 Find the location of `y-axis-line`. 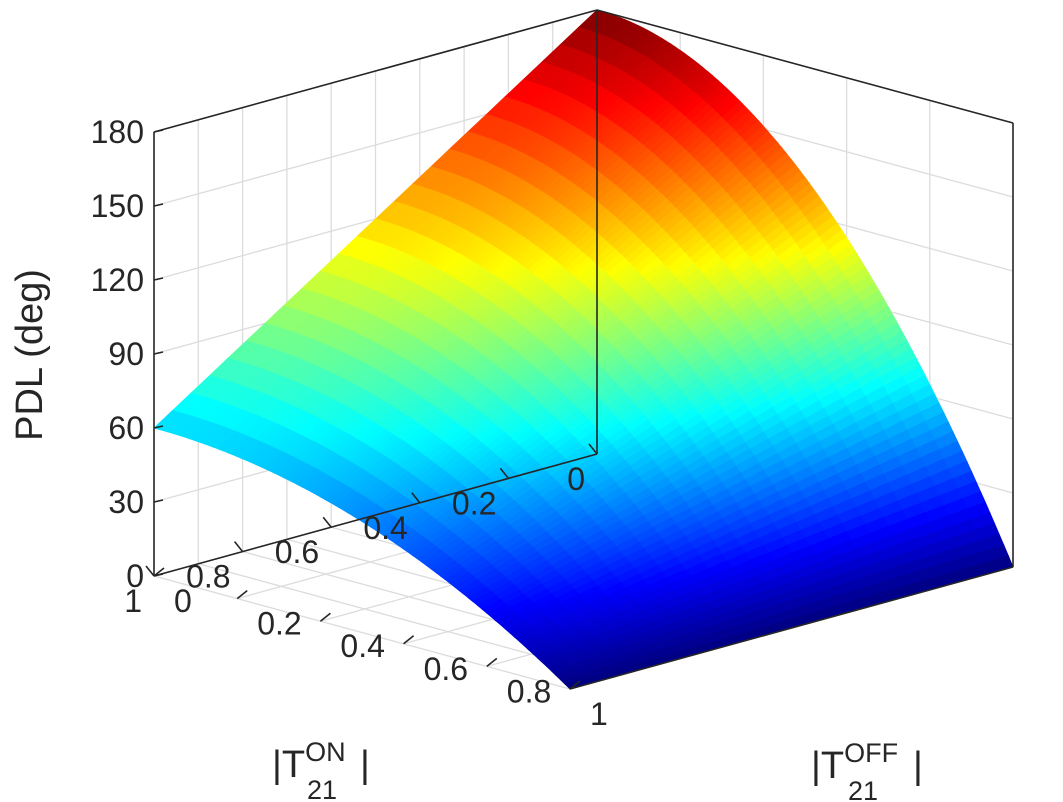

y-axis-line is located at coordinates (791, 628).